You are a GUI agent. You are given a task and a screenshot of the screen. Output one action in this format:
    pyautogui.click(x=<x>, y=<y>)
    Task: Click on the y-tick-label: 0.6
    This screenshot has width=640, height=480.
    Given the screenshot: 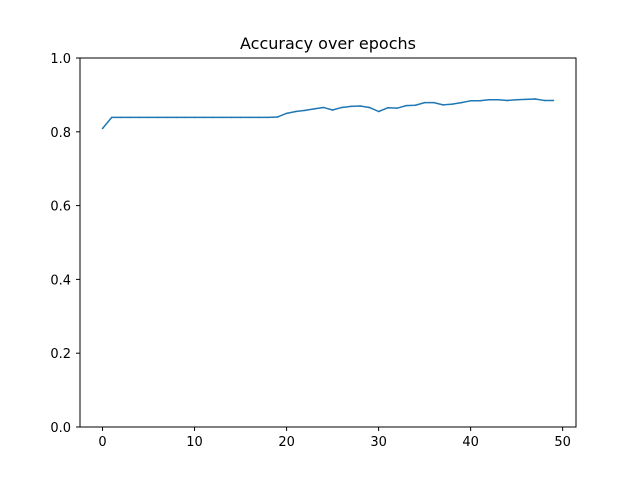 What is the action you would take?
    pyautogui.click(x=60, y=207)
    